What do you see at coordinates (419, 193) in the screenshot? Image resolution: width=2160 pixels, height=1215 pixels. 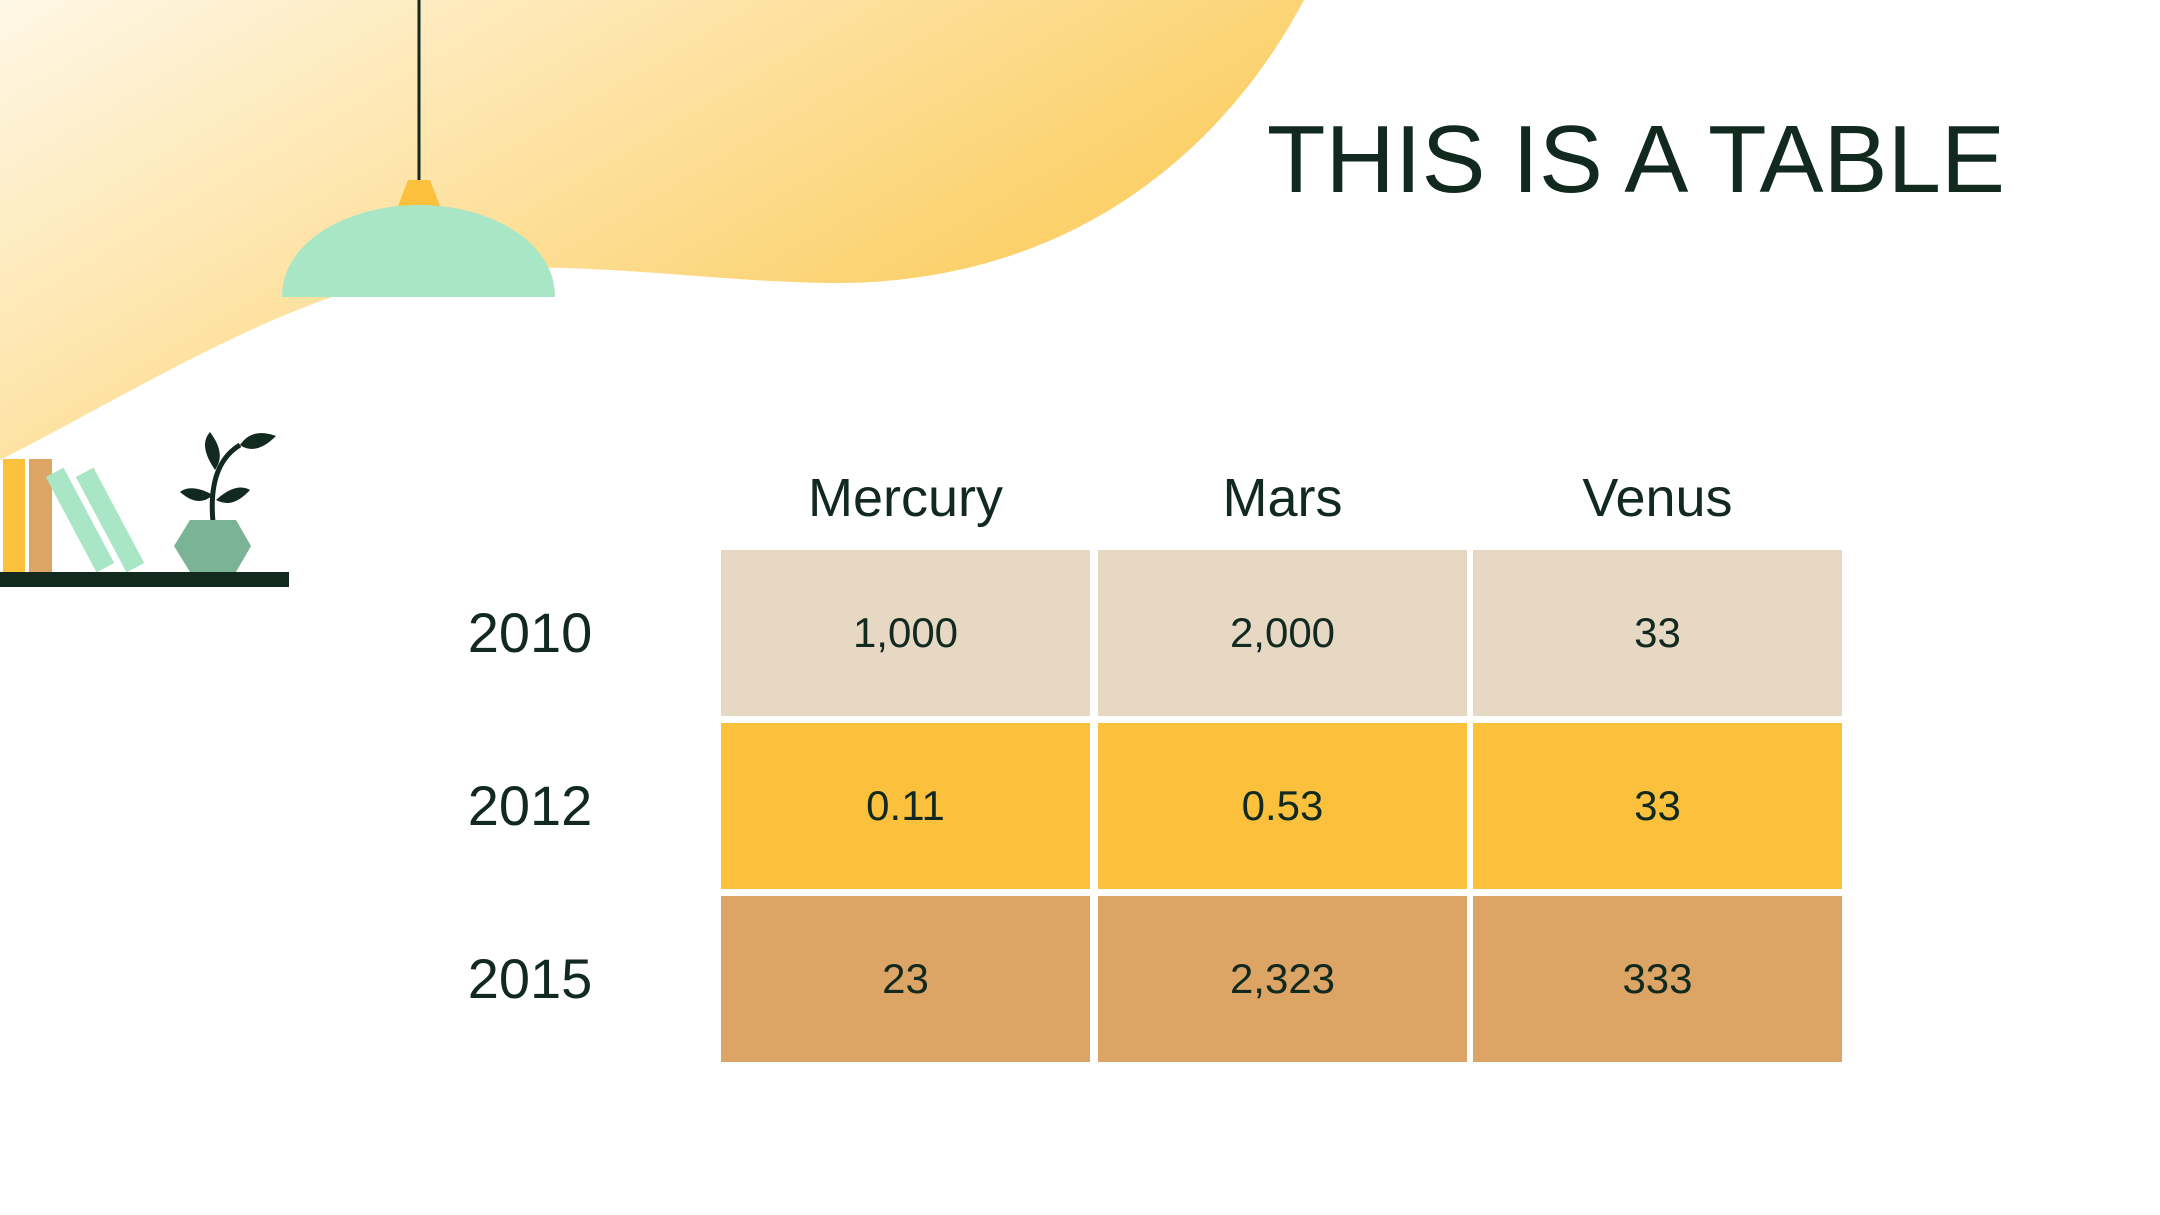 I see `lamp-cap` at bounding box center [419, 193].